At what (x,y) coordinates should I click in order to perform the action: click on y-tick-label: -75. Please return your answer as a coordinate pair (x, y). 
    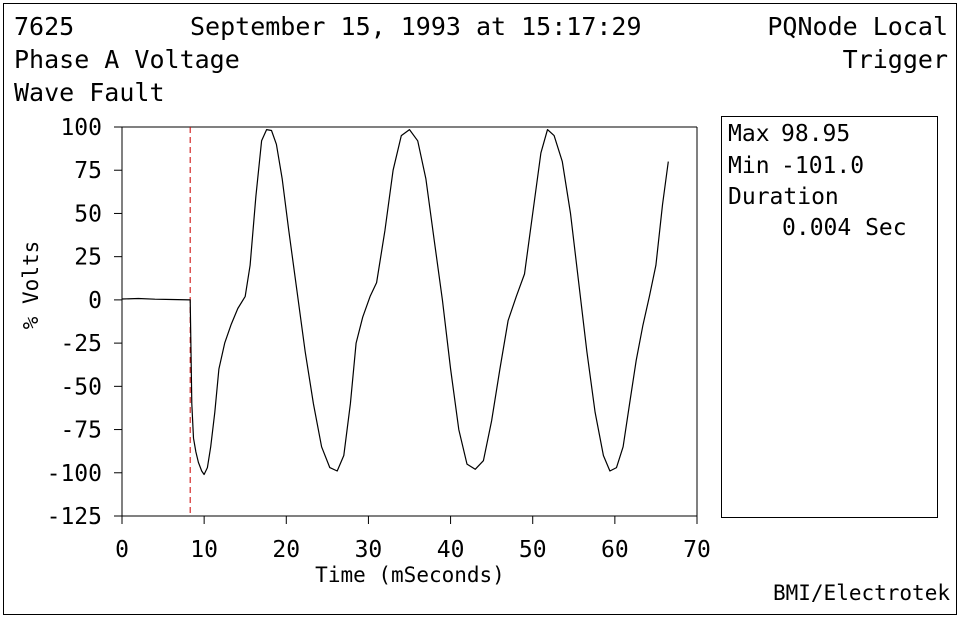
    Looking at the image, I should click on (81, 431).